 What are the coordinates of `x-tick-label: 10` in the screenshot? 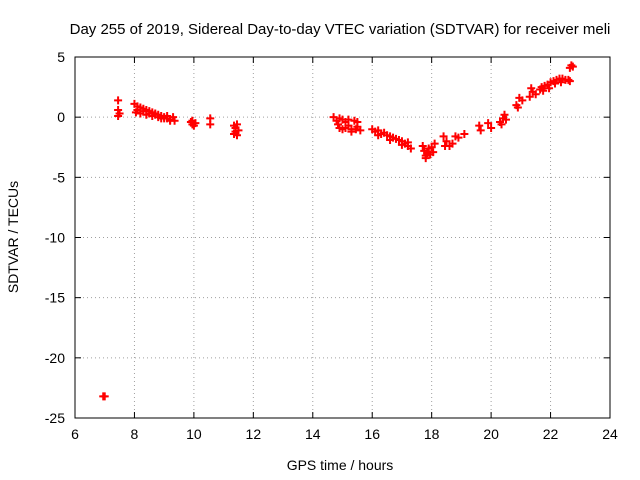 It's located at (194, 434).